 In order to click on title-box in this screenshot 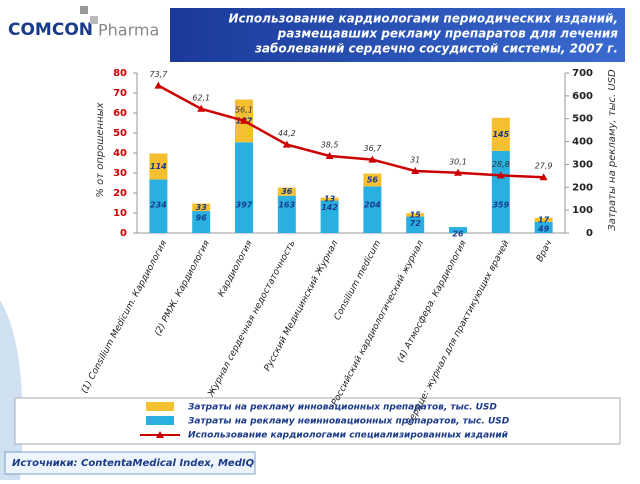, I will do `click(397, 35)`.